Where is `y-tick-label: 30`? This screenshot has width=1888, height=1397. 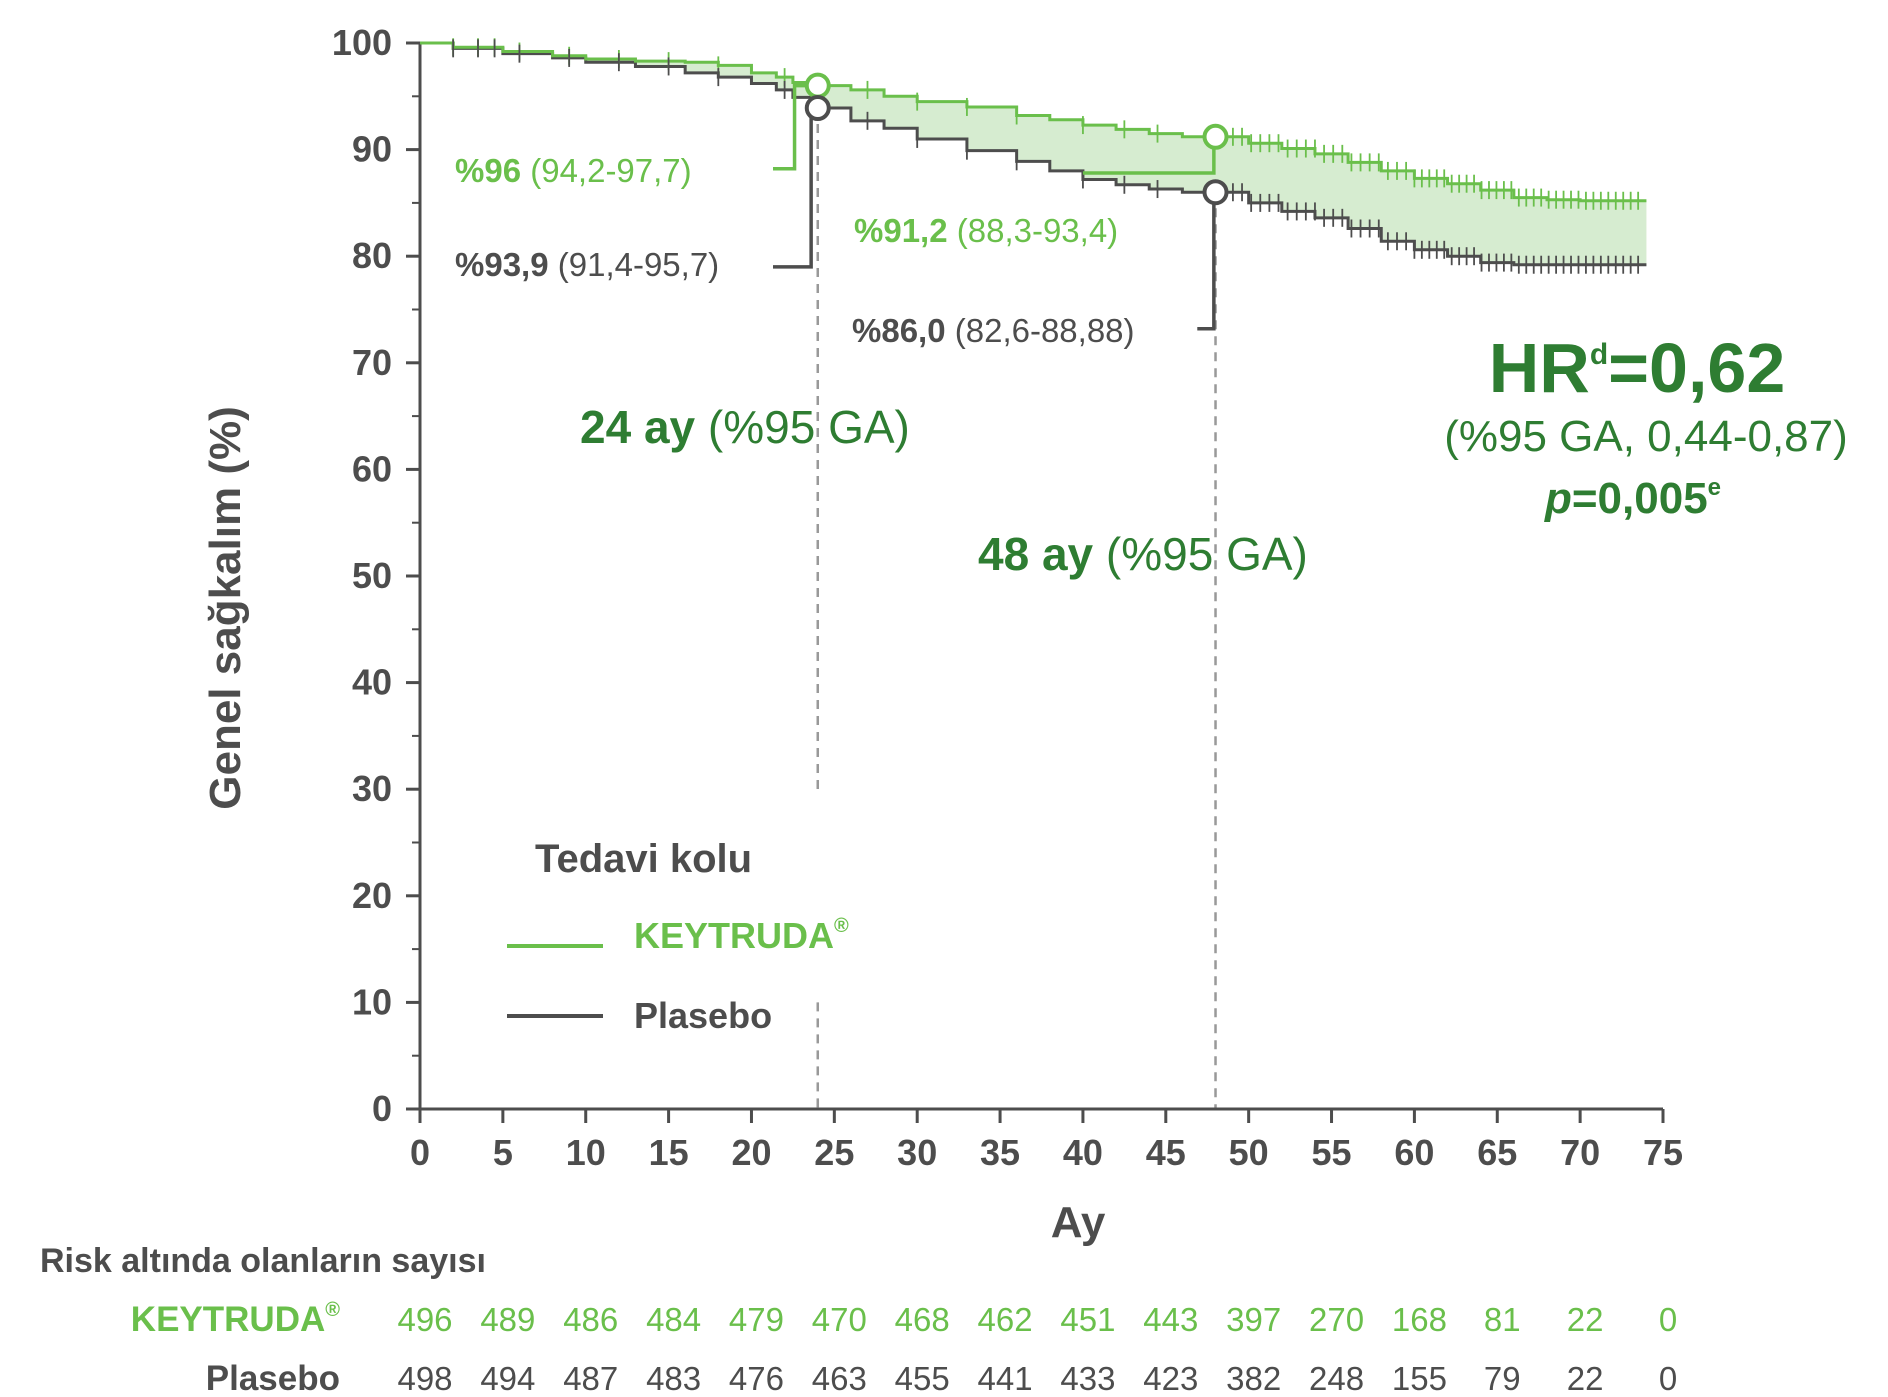 y-tick-label: 30 is located at coordinates (372, 788).